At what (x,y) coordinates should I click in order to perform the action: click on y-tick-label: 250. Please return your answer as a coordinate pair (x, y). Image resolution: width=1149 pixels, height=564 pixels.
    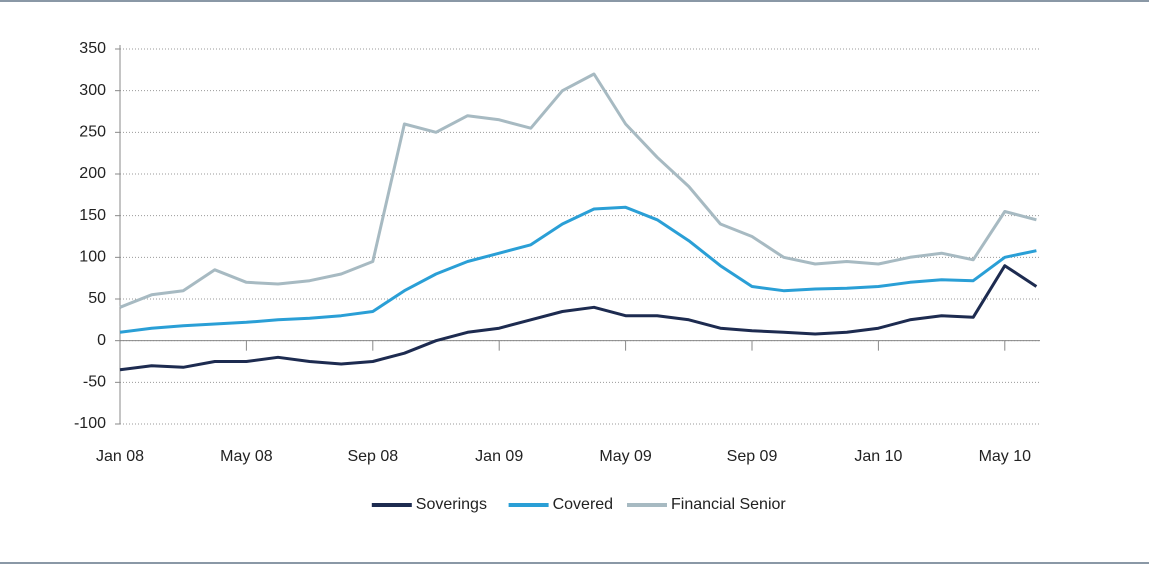
    Looking at the image, I should click on (92, 132).